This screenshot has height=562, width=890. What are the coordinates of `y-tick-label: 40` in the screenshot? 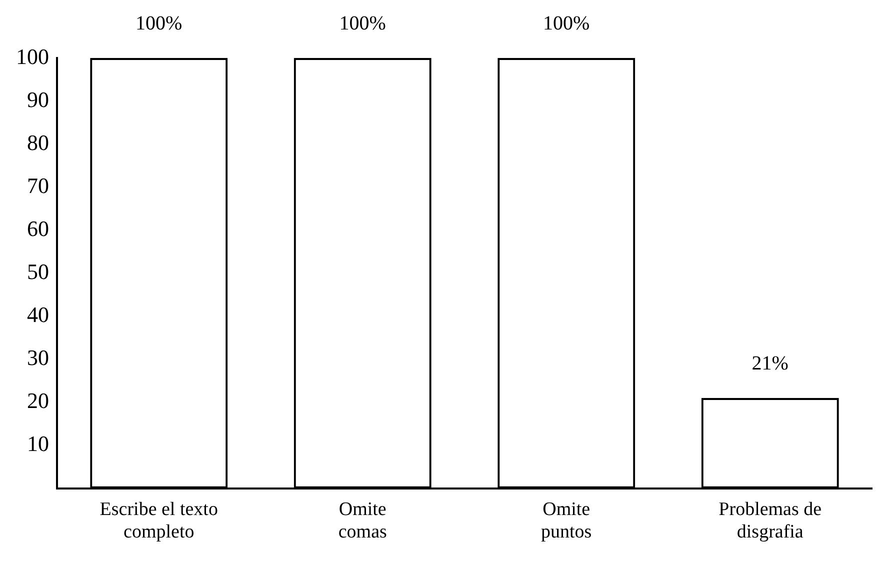 It's located at (38, 315).